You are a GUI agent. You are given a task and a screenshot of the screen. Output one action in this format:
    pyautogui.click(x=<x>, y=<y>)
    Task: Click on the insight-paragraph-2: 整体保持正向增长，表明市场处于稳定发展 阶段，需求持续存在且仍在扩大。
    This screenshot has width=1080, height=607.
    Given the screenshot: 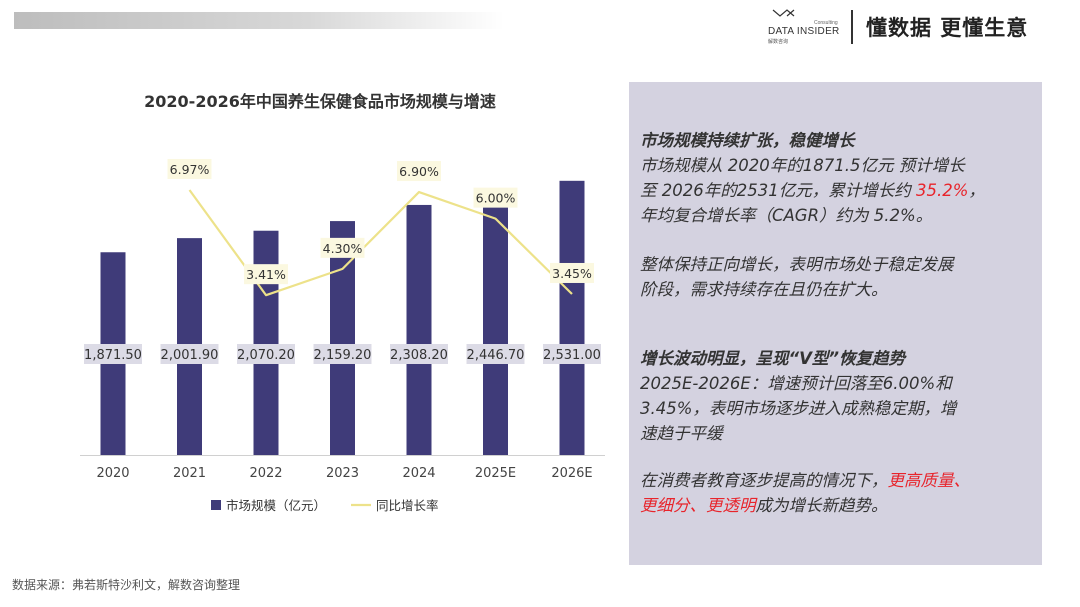 What is the action you would take?
    pyautogui.click(x=837, y=277)
    